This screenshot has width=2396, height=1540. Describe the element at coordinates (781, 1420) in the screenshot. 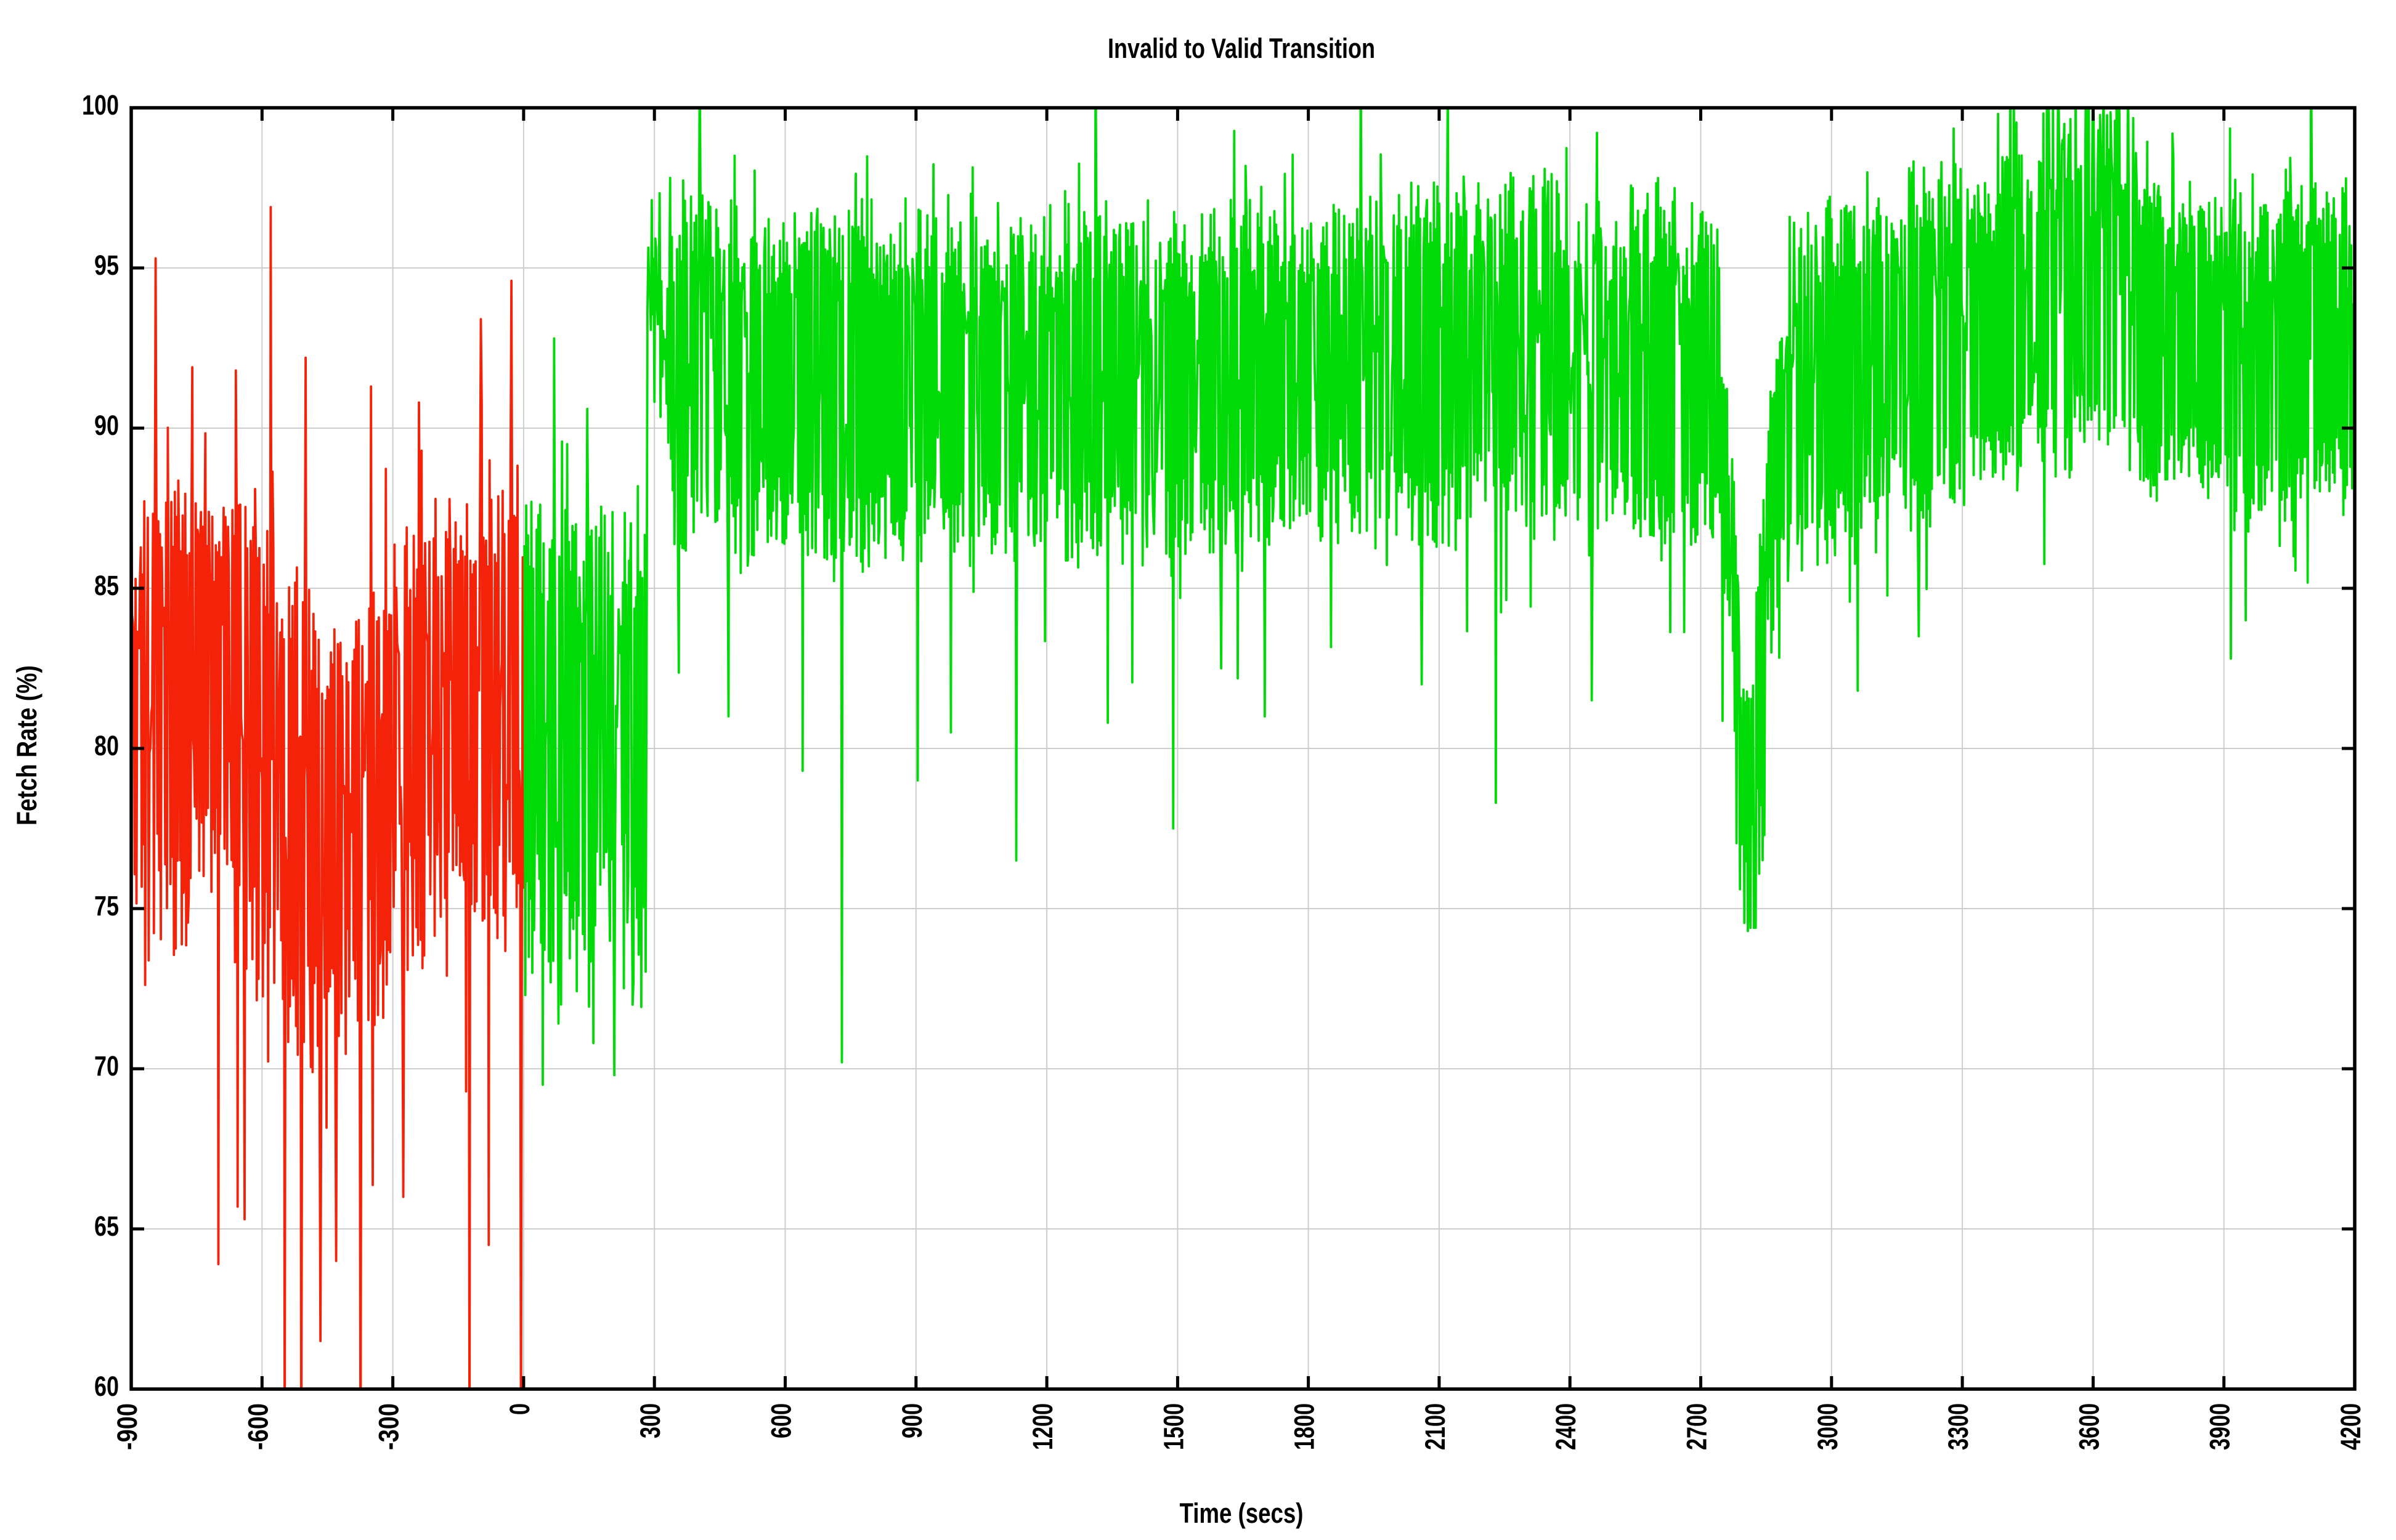

I see `svg-text: 600` at that location.